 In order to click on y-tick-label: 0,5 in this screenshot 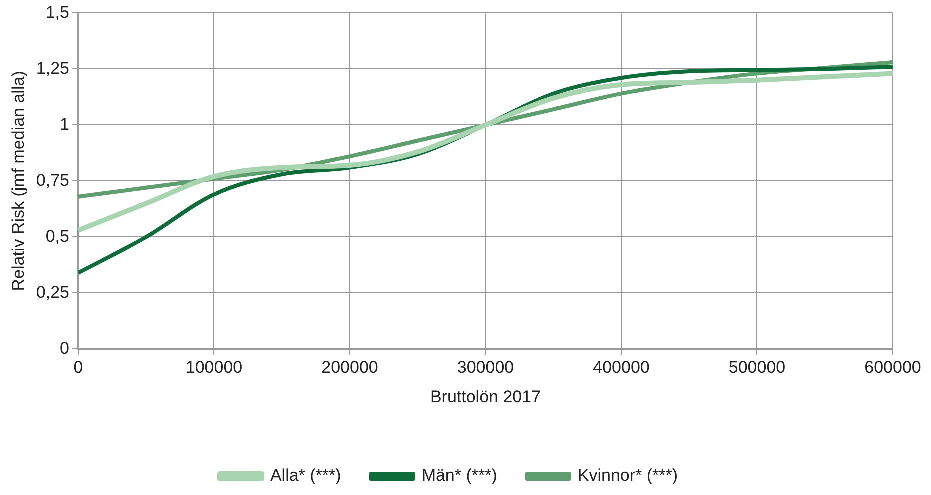, I will do `click(58, 236)`.